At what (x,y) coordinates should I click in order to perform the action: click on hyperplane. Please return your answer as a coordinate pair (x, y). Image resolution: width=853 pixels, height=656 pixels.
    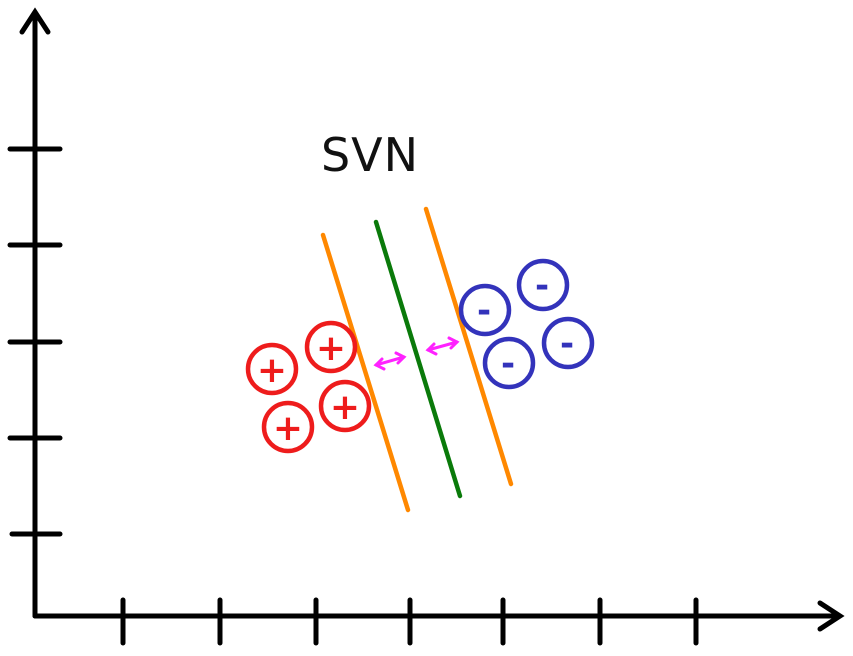
    Looking at the image, I should click on (418, 359).